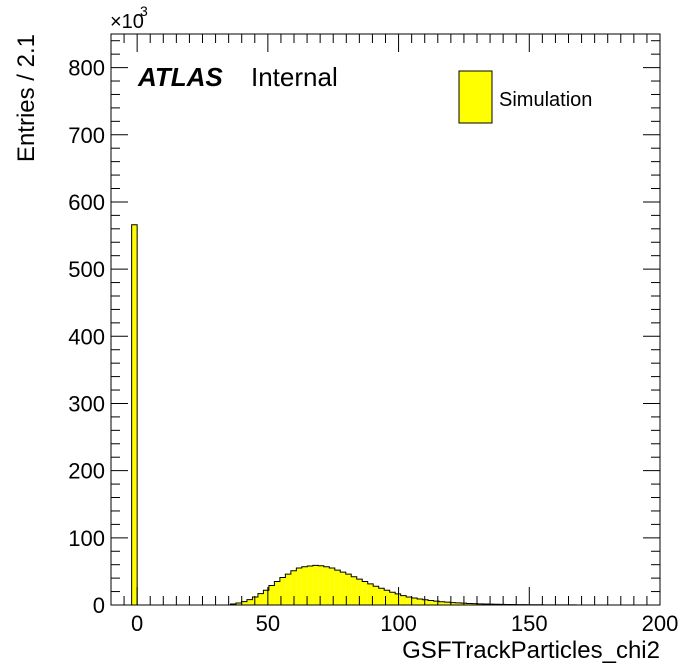 The width and height of the screenshot is (696, 672). What do you see at coordinates (86, 269) in the screenshot?
I see `y-tick-label: 500` at bounding box center [86, 269].